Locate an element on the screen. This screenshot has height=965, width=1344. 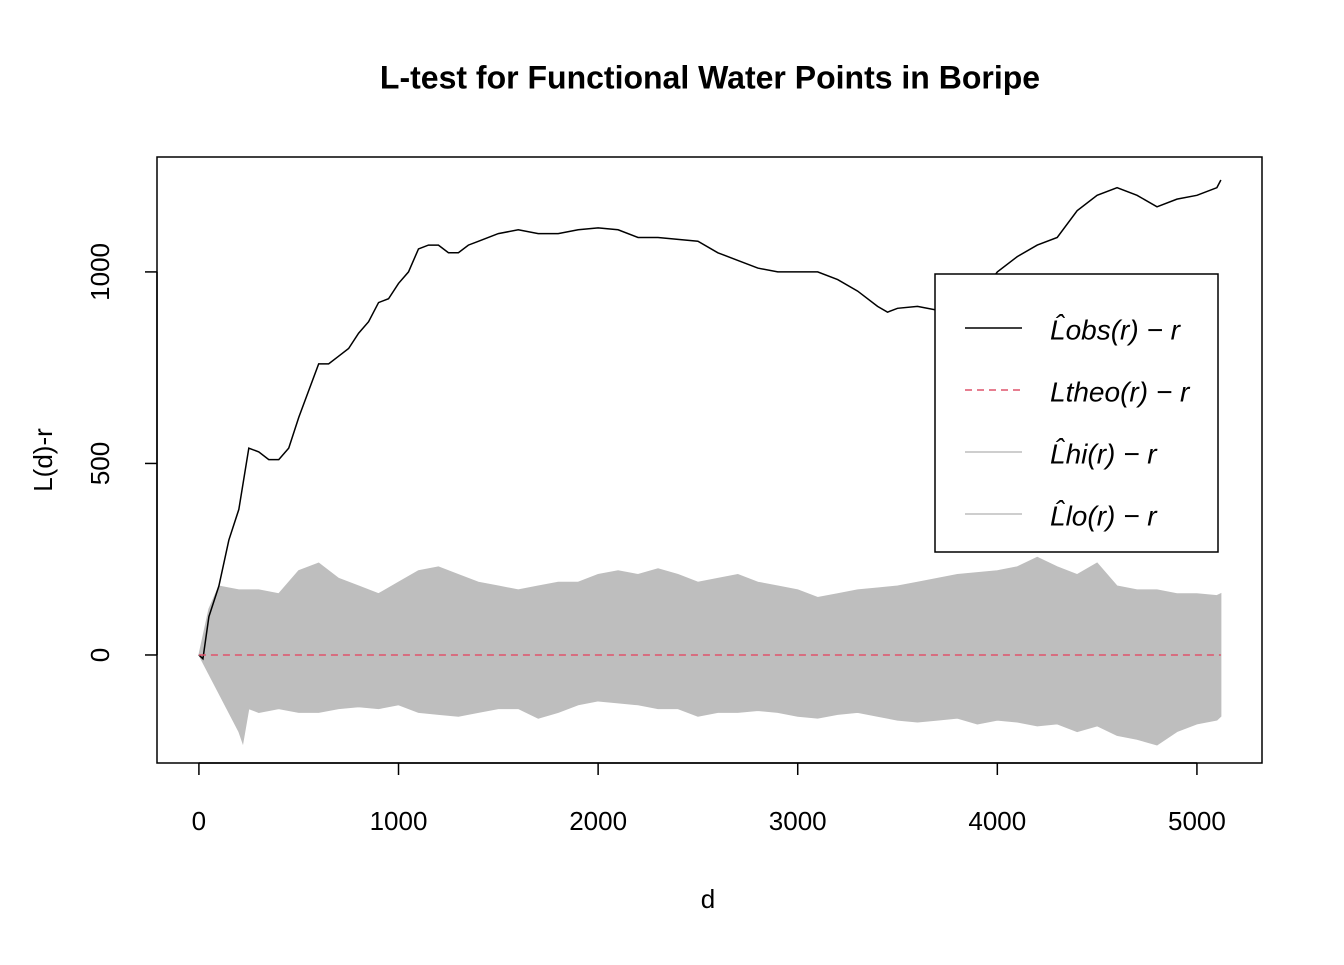
y-tick-label: 0 is located at coordinates (100, 655).